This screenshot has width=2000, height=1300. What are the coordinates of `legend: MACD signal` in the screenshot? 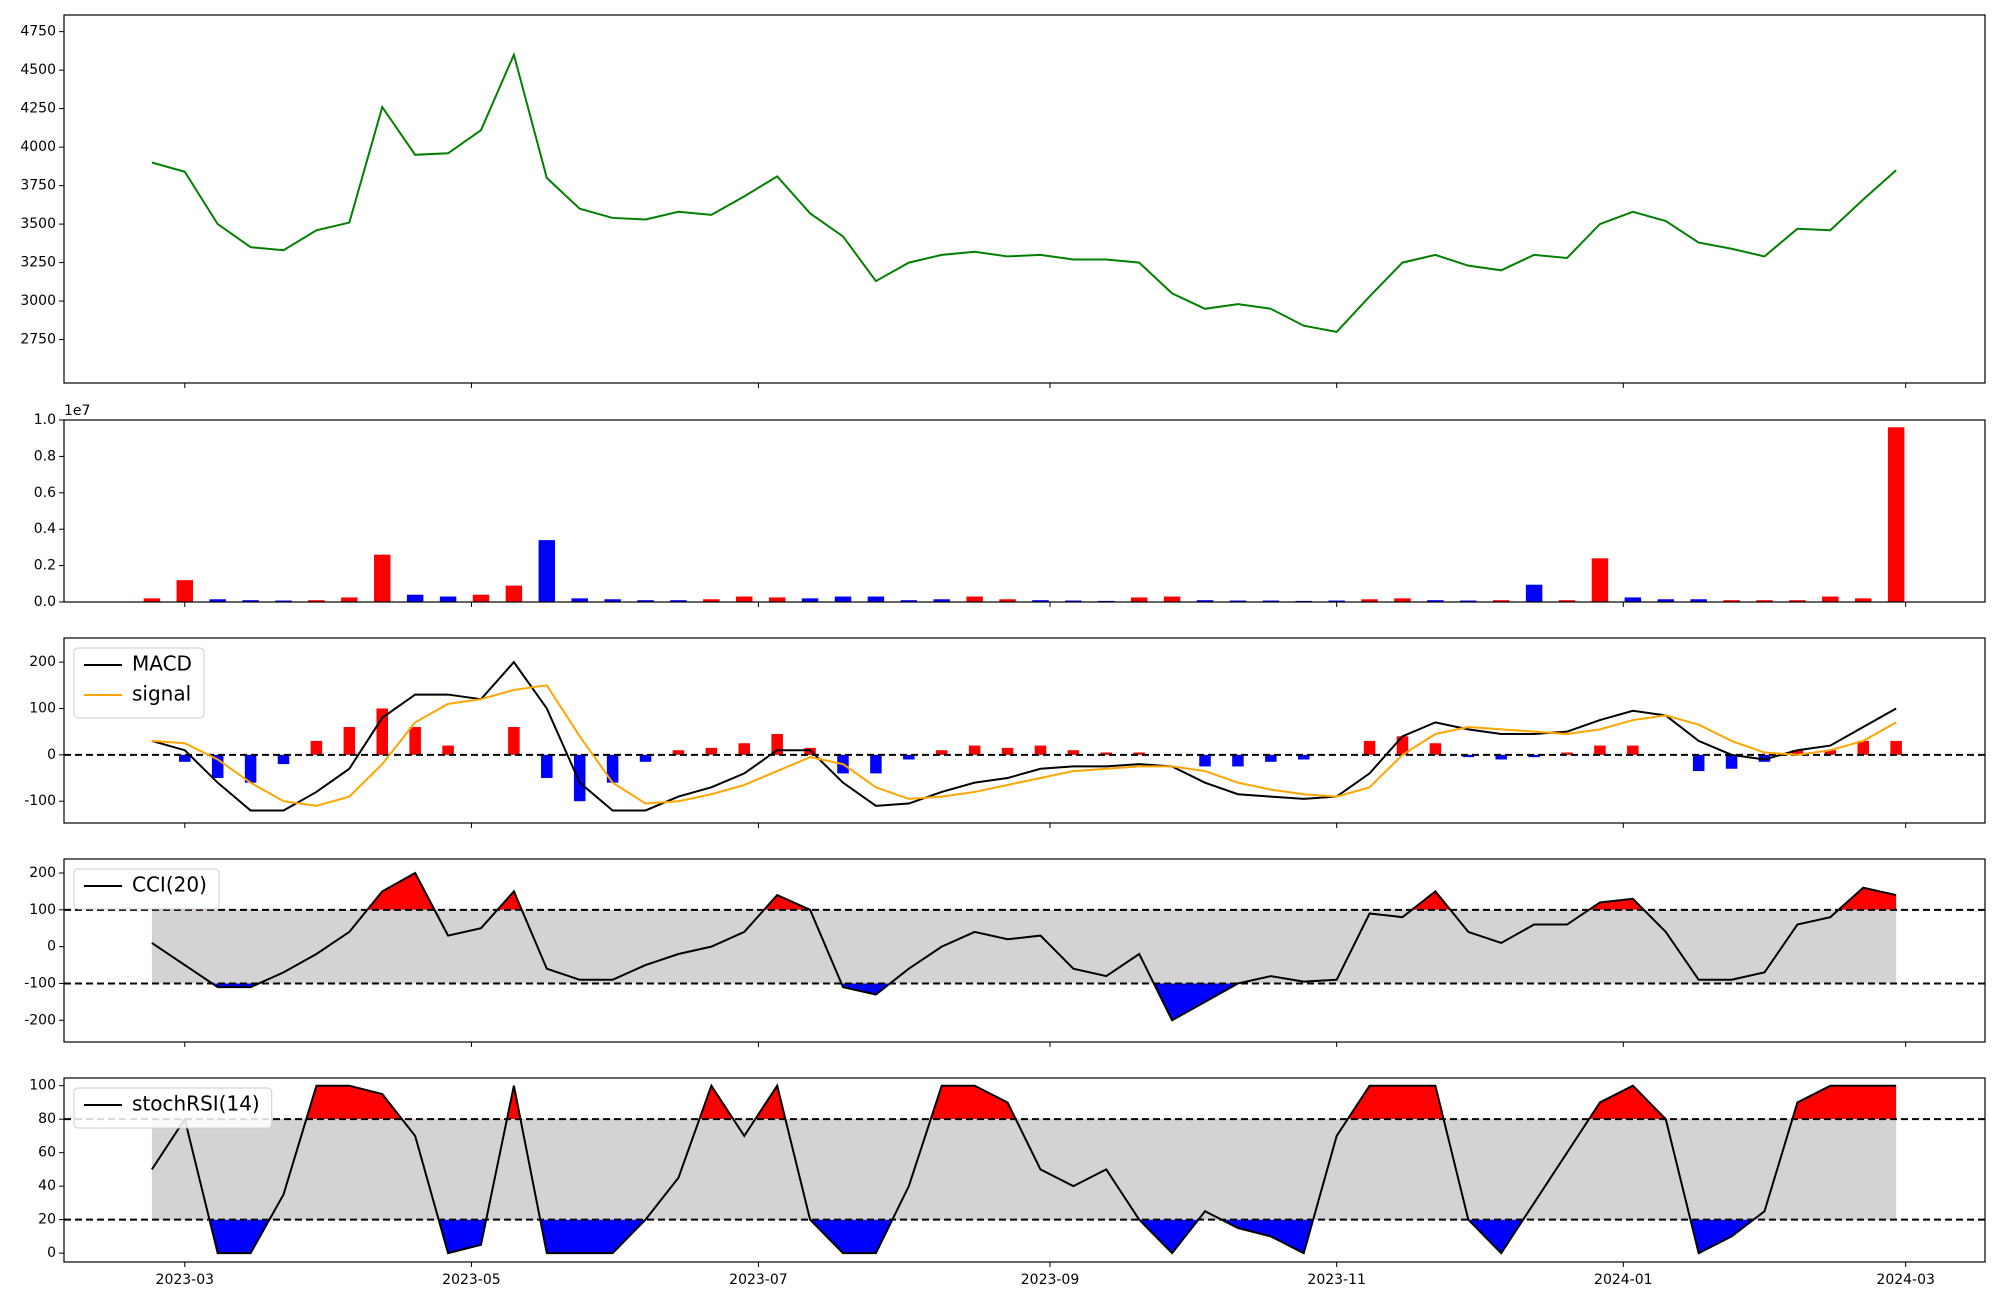 It's located at (139, 683).